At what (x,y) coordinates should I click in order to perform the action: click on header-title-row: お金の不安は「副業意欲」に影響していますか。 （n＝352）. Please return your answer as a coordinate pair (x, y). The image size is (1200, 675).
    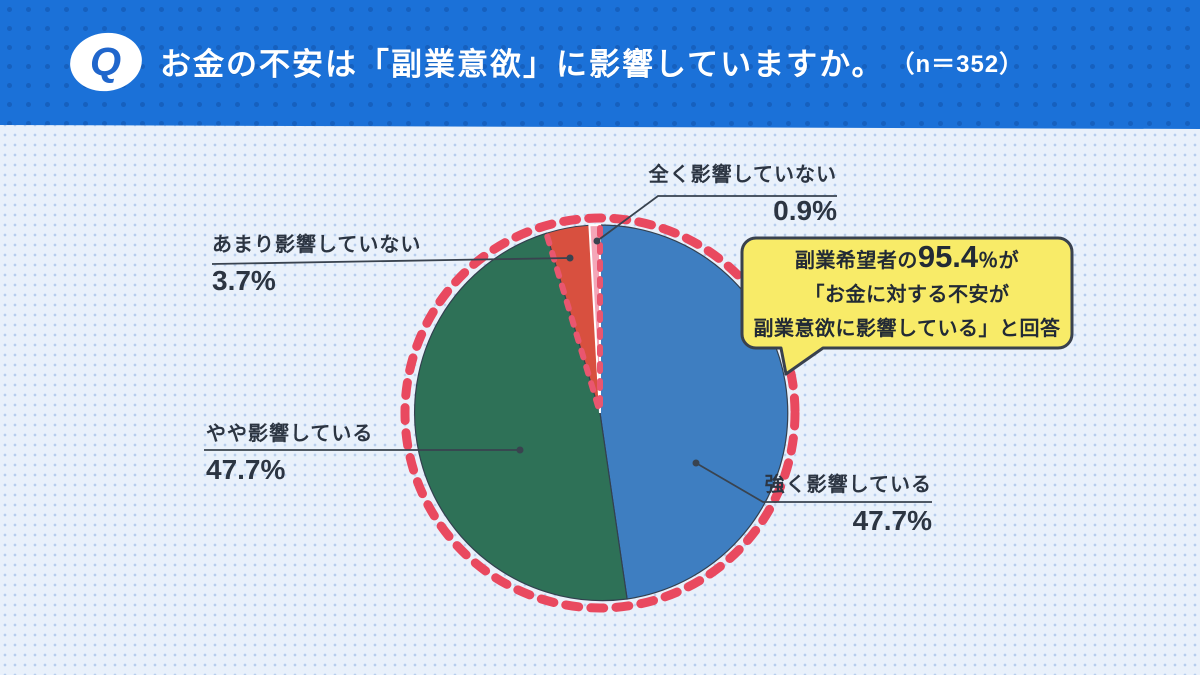
    Looking at the image, I should click on (592, 61).